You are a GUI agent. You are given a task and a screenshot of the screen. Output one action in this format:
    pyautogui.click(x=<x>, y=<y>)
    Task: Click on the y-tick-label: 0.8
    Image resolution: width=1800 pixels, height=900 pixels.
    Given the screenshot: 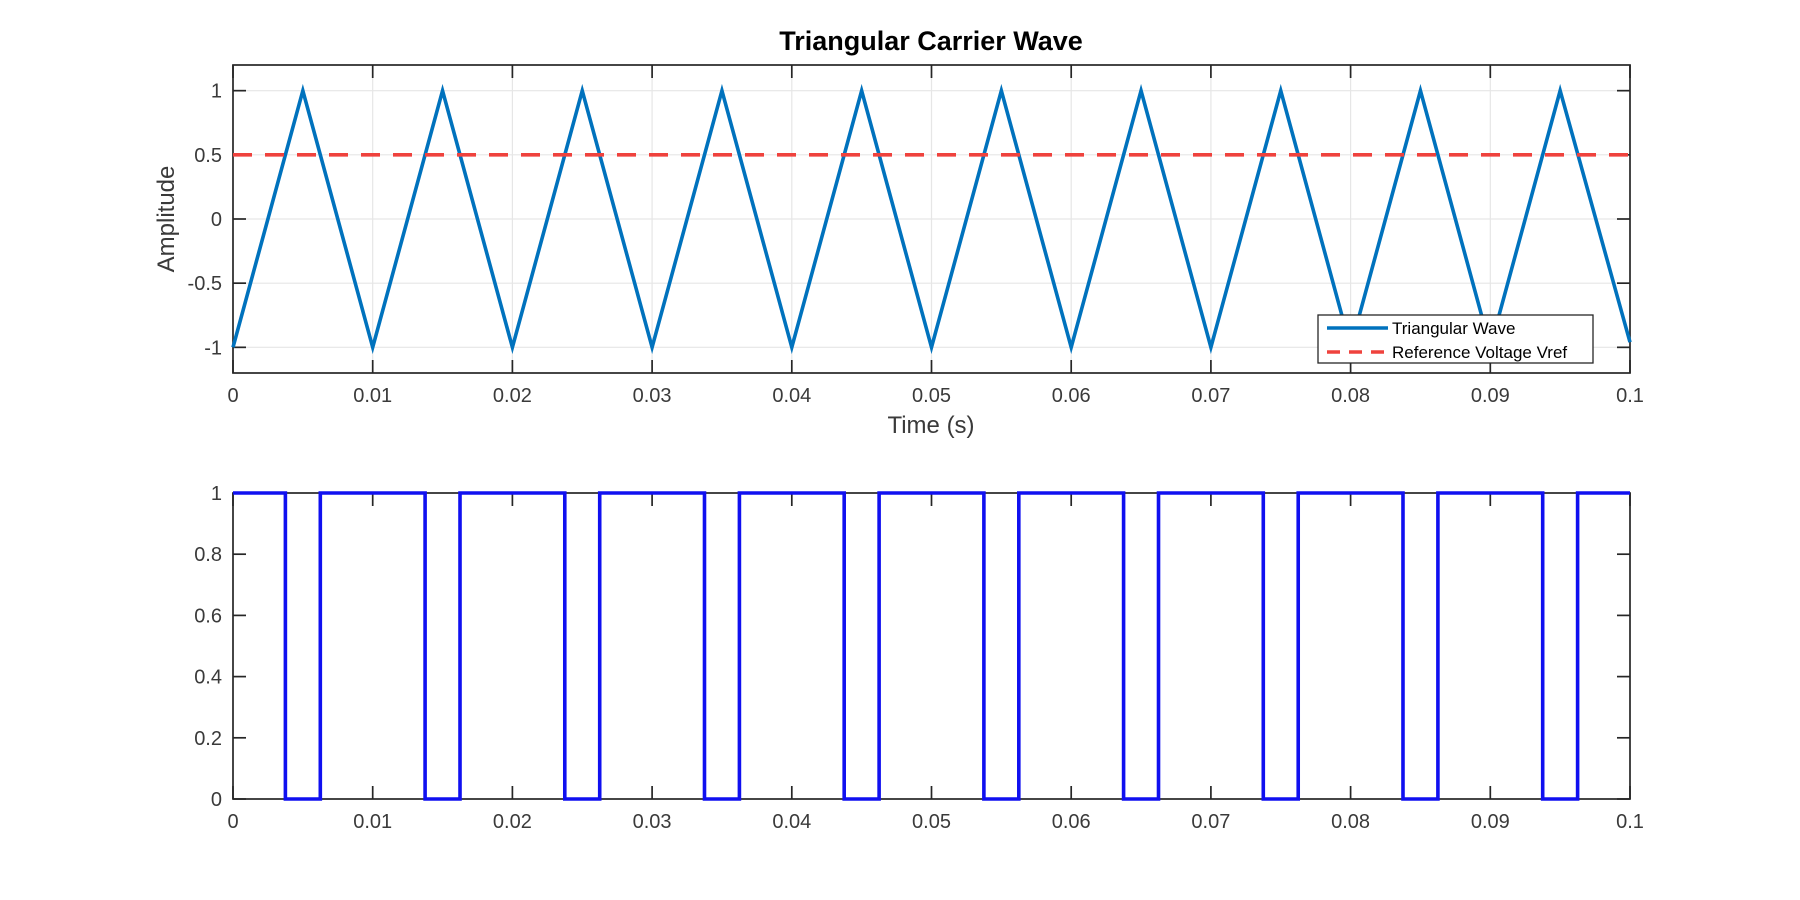 What is the action you would take?
    pyautogui.click(x=208, y=555)
    